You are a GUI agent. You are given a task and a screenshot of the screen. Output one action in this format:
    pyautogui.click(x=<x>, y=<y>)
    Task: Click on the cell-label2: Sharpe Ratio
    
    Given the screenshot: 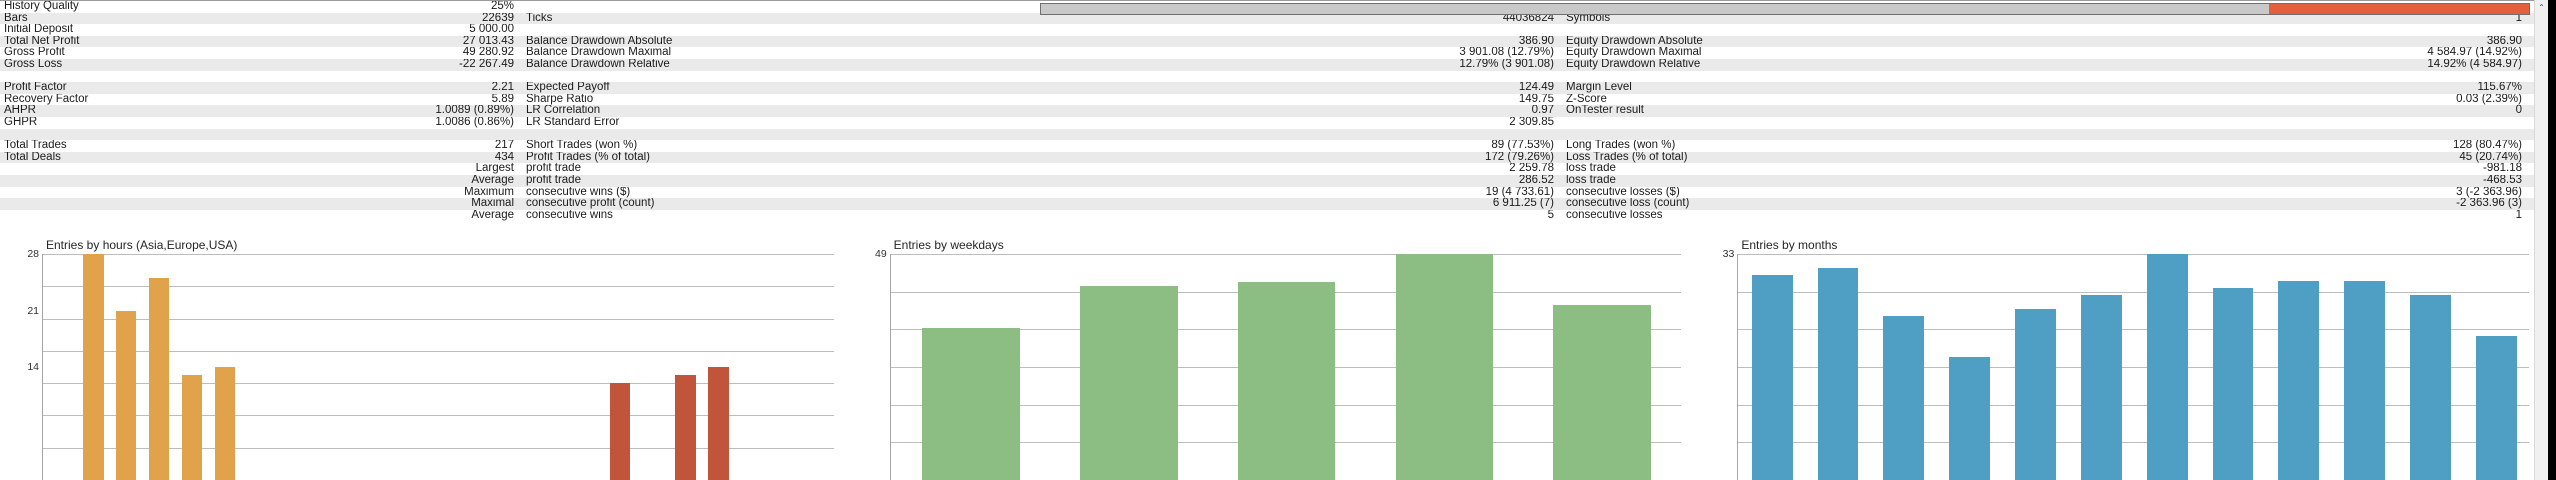 What is the action you would take?
    pyautogui.click(x=560, y=99)
    